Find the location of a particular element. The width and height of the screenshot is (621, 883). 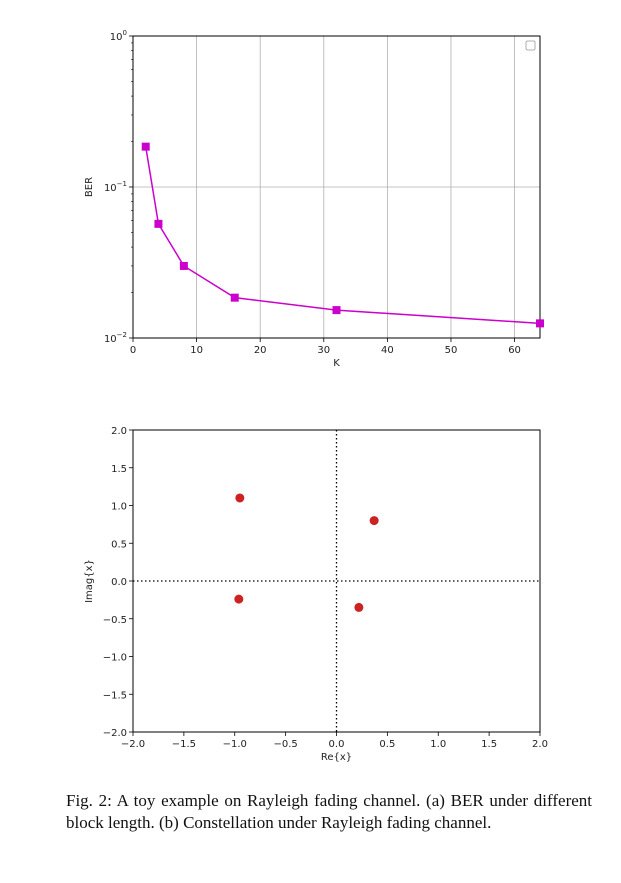

x-tick-label: −0.5 is located at coordinates (285, 744).